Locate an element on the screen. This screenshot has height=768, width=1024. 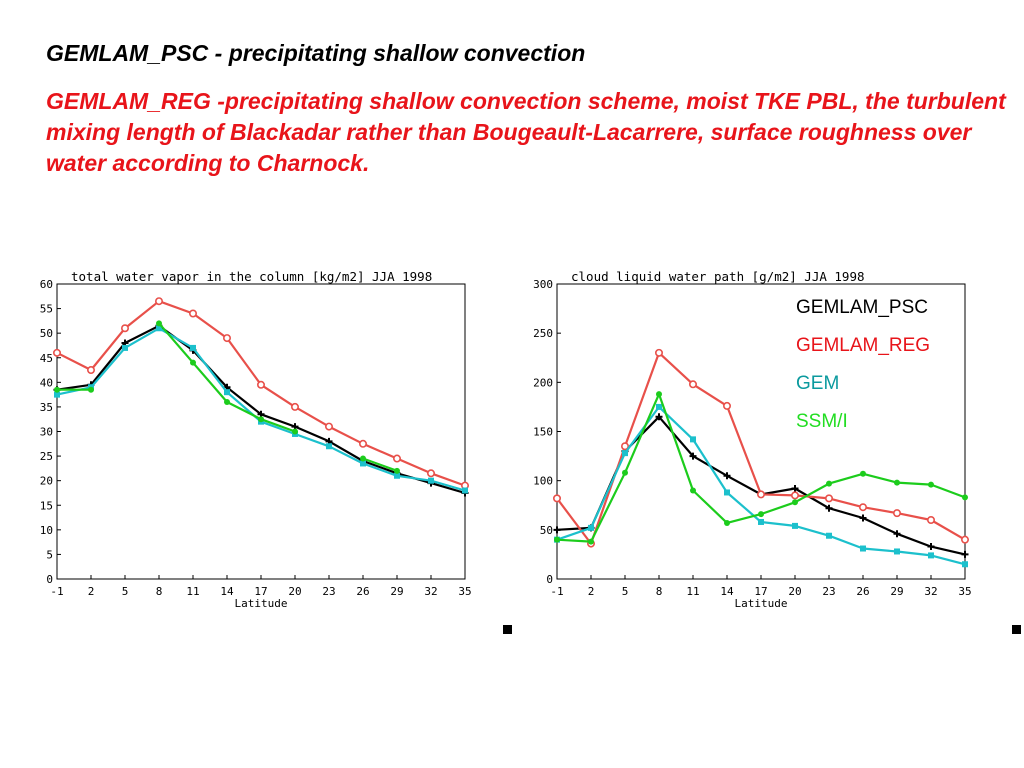
x-tick-label: 29 is located at coordinates (396, 591).